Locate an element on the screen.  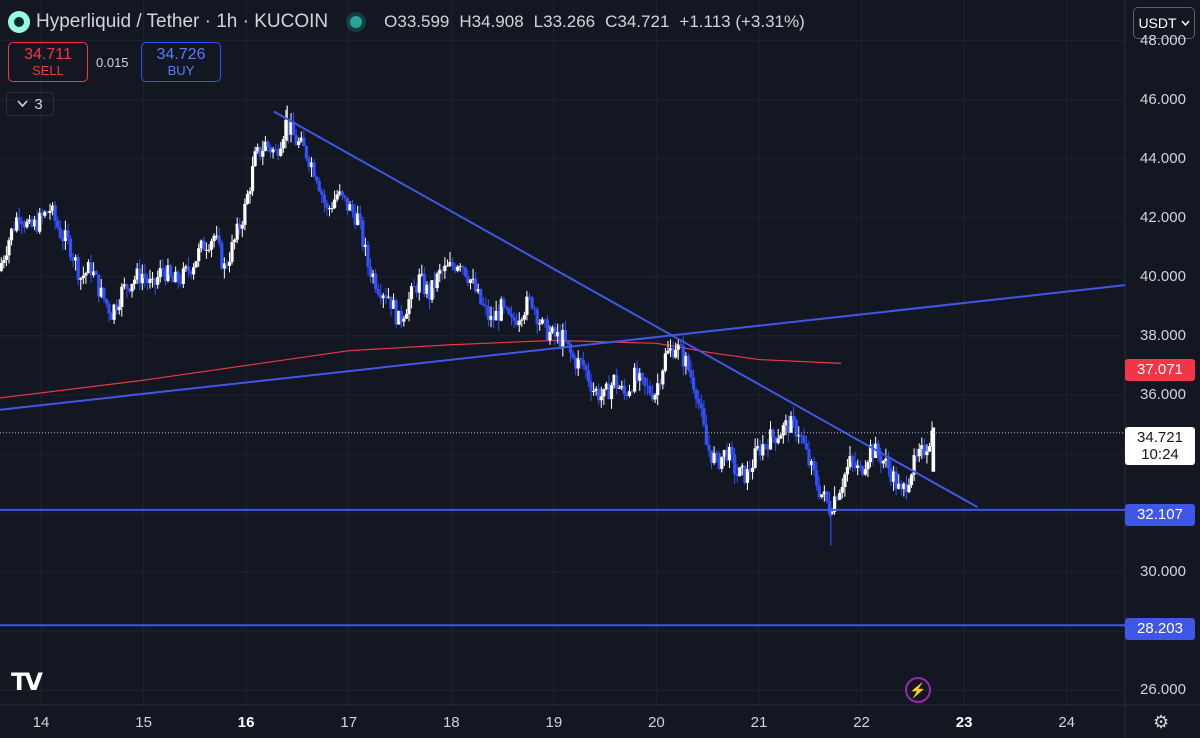
time-axis-tick: 16 is located at coordinates (246, 722).